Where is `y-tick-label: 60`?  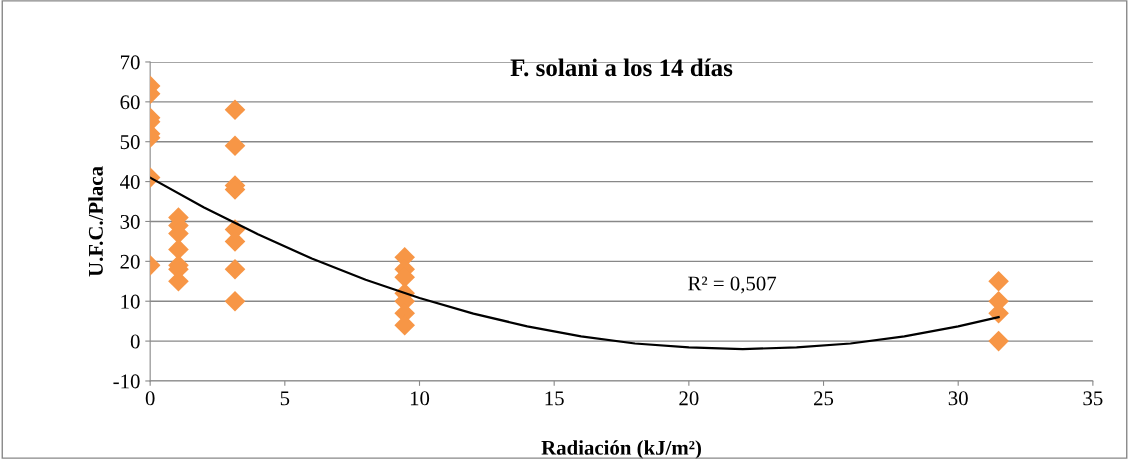 y-tick-label: 60 is located at coordinates (130, 102).